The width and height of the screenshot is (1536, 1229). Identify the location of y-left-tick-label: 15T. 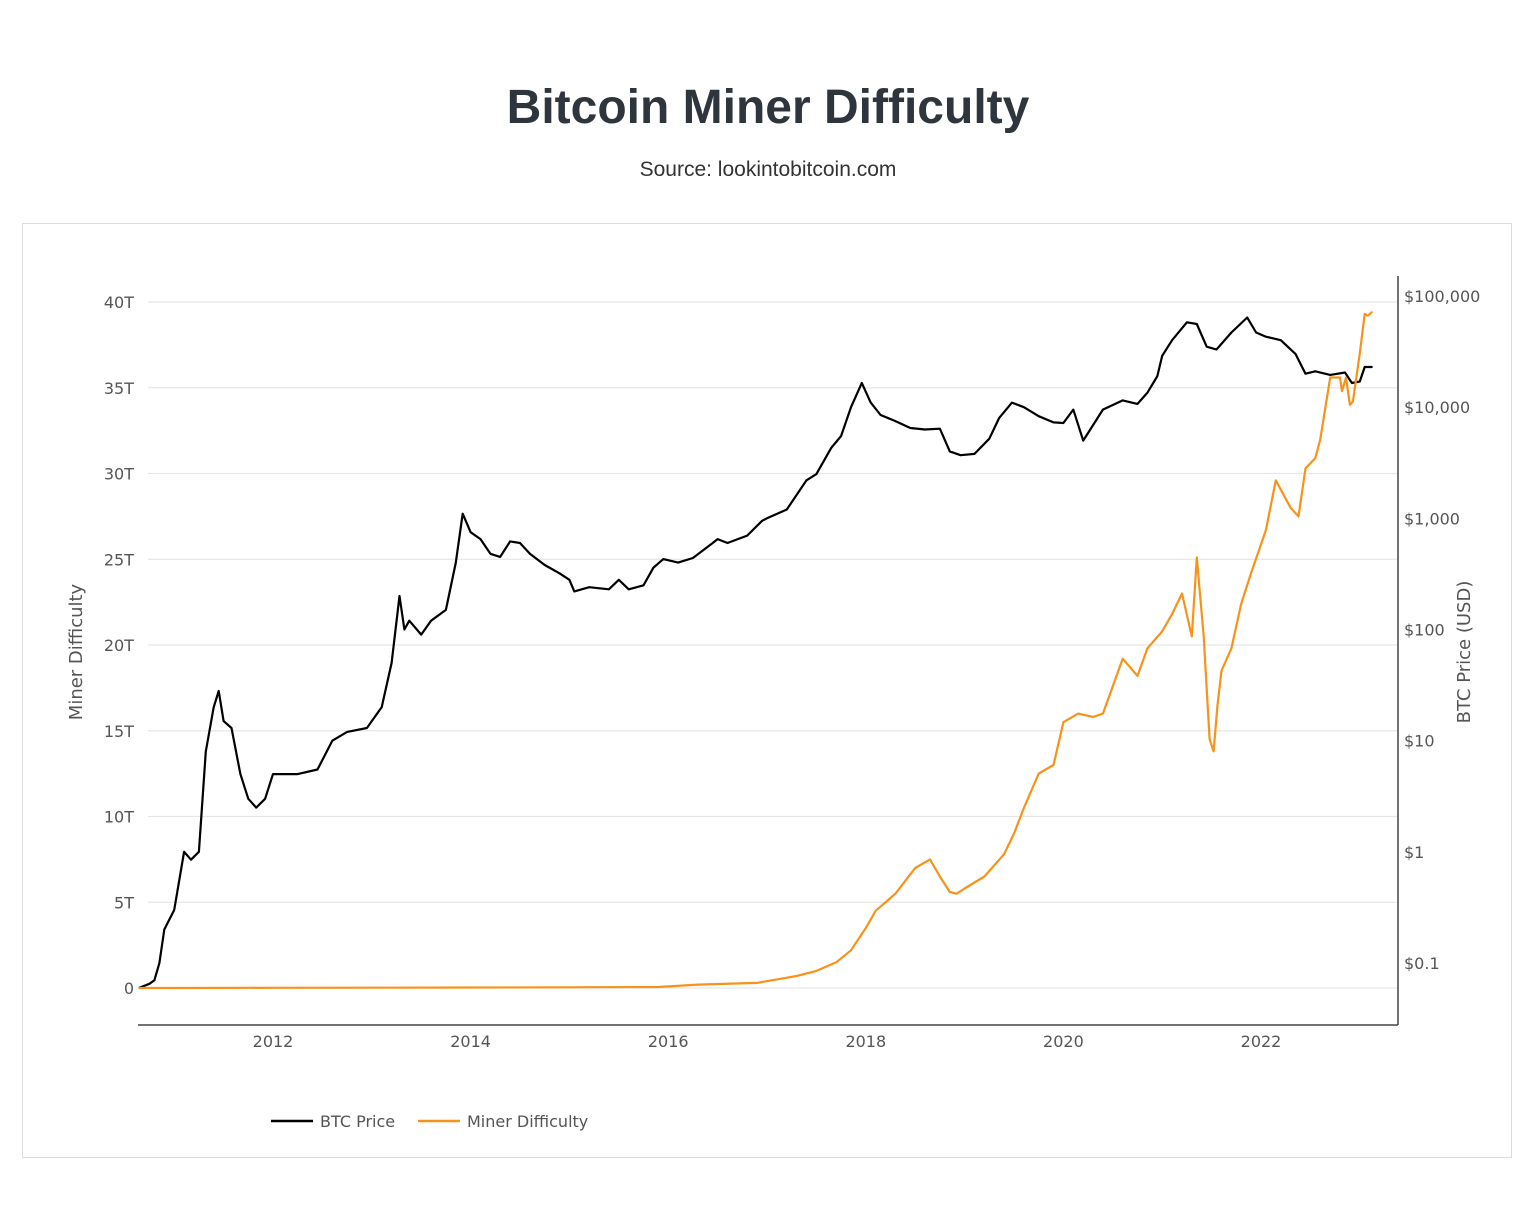
(119, 731).